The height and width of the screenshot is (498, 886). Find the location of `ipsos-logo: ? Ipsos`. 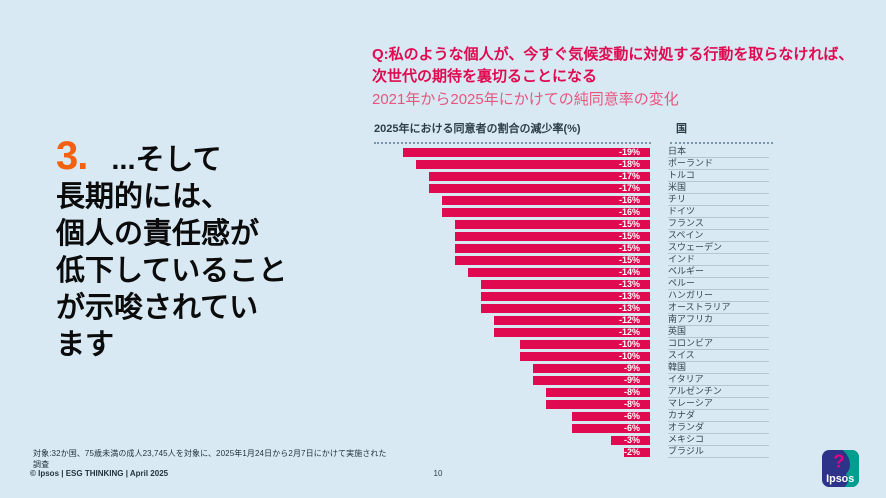

ipsos-logo: ? Ipsos is located at coordinates (840, 468).